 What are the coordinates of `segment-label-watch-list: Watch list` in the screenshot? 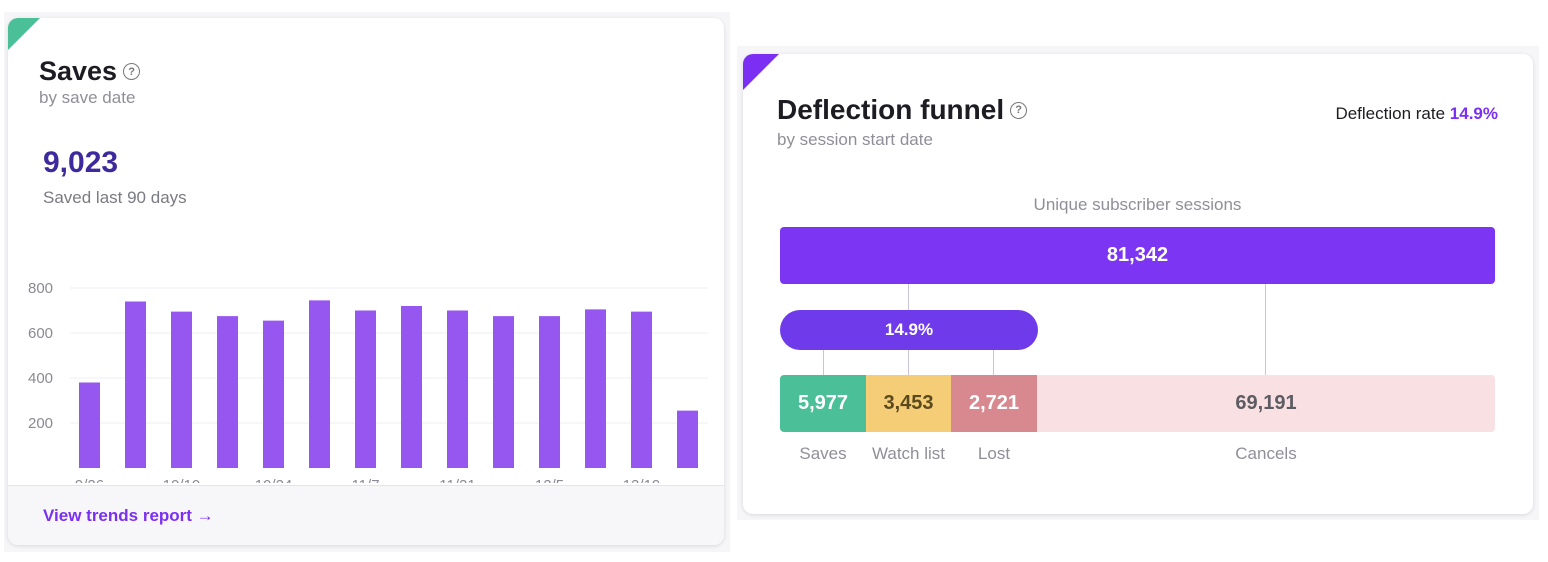 It's located at (908, 453).